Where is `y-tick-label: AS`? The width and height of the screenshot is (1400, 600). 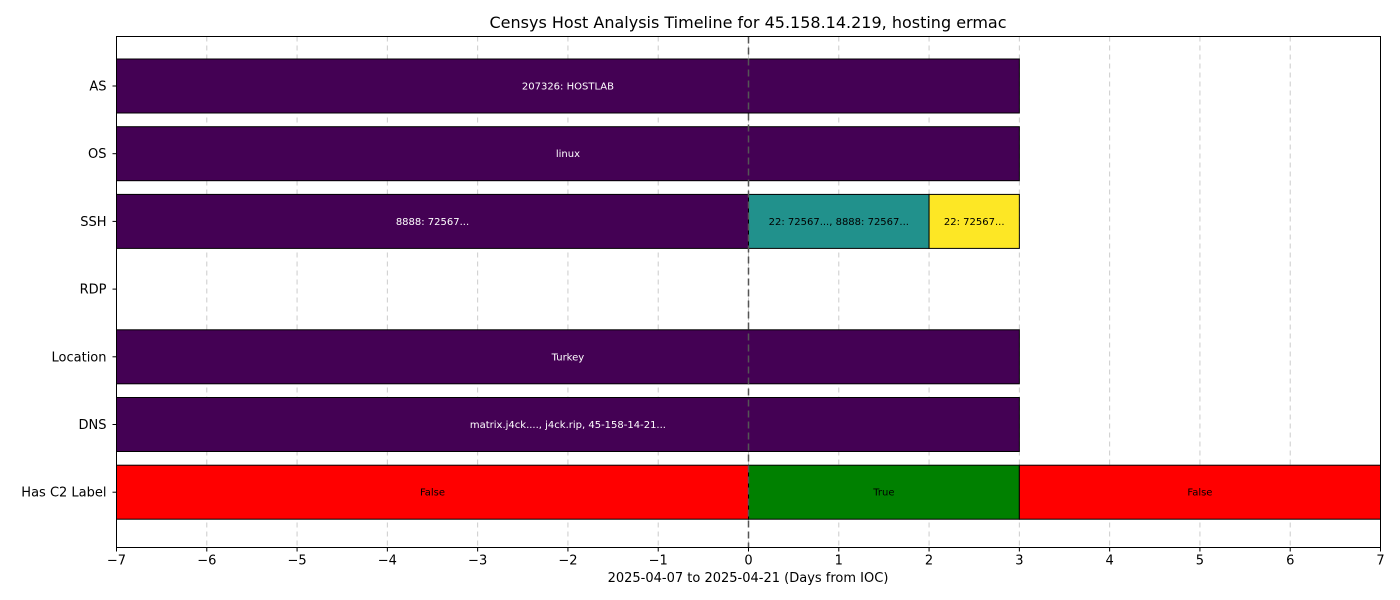 y-tick-label: AS is located at coordinates (97, 87).